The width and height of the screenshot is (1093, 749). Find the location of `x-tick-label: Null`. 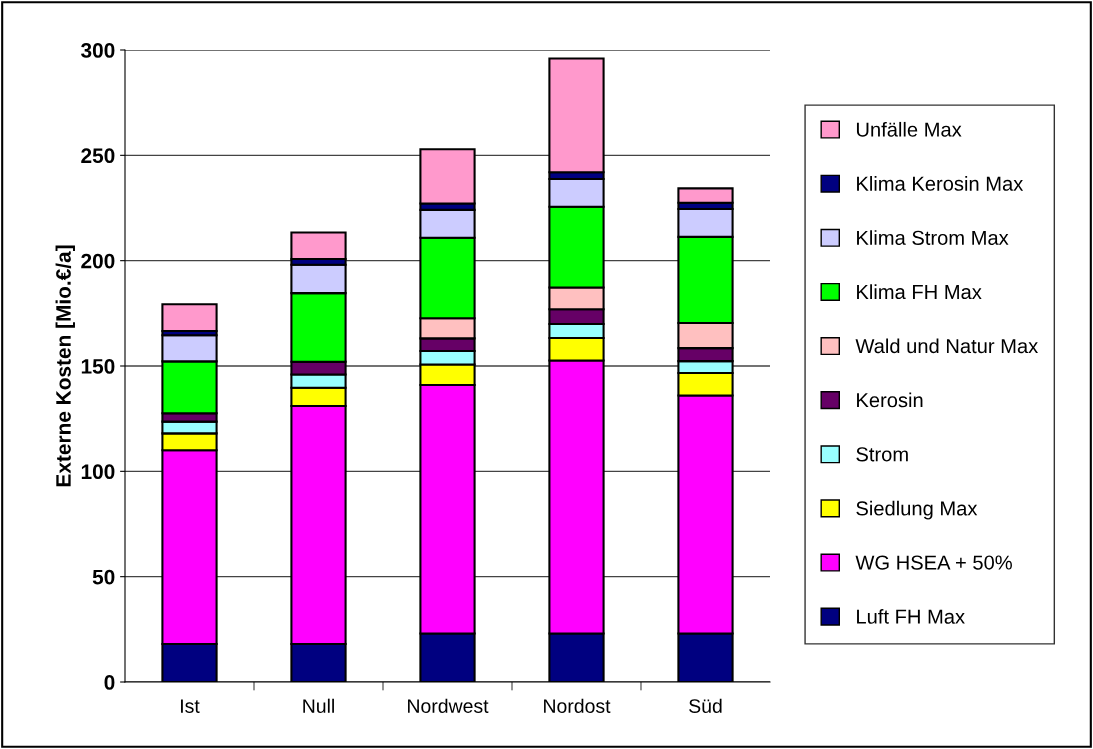

x-tick-label: Null is located at coordinates (318, 705).